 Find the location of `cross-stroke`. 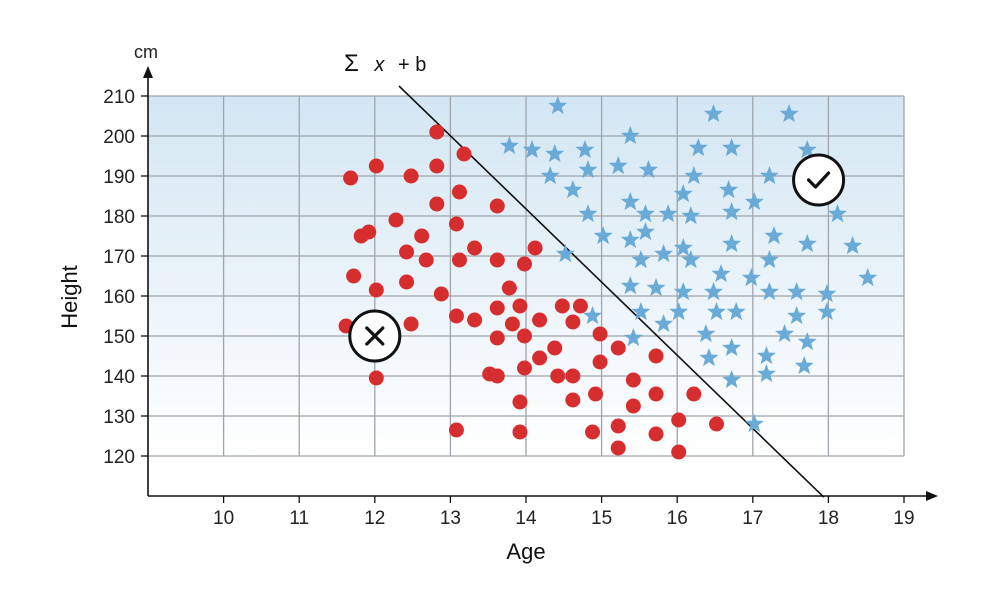

cross-stroke is located at coordinates (375, 336).